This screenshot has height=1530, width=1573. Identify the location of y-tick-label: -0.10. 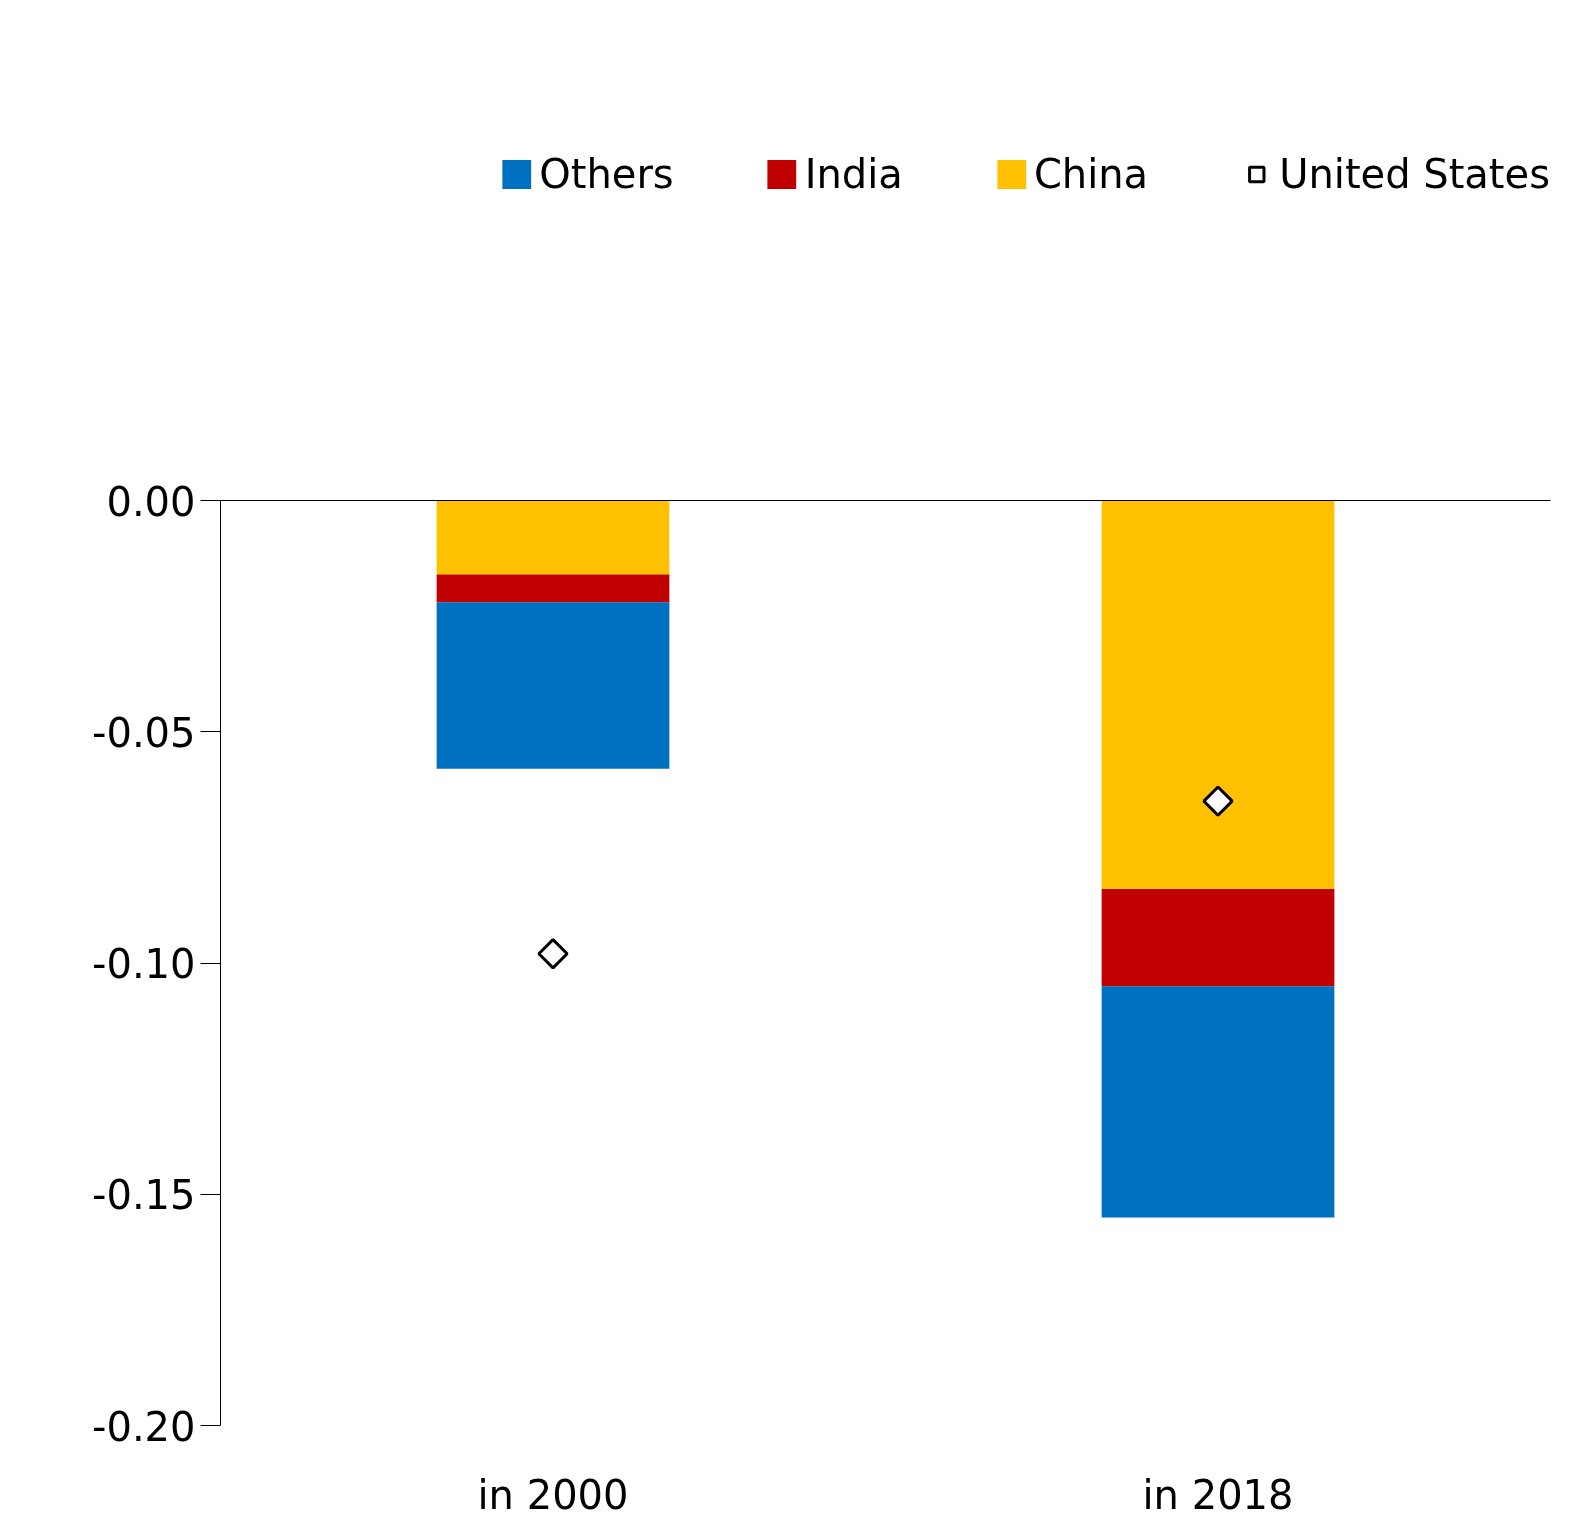
(144, 964).